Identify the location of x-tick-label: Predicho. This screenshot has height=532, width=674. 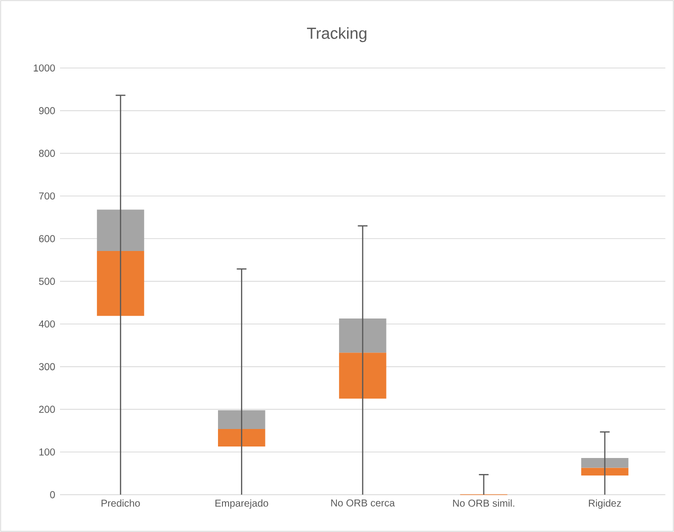
(121, 503).